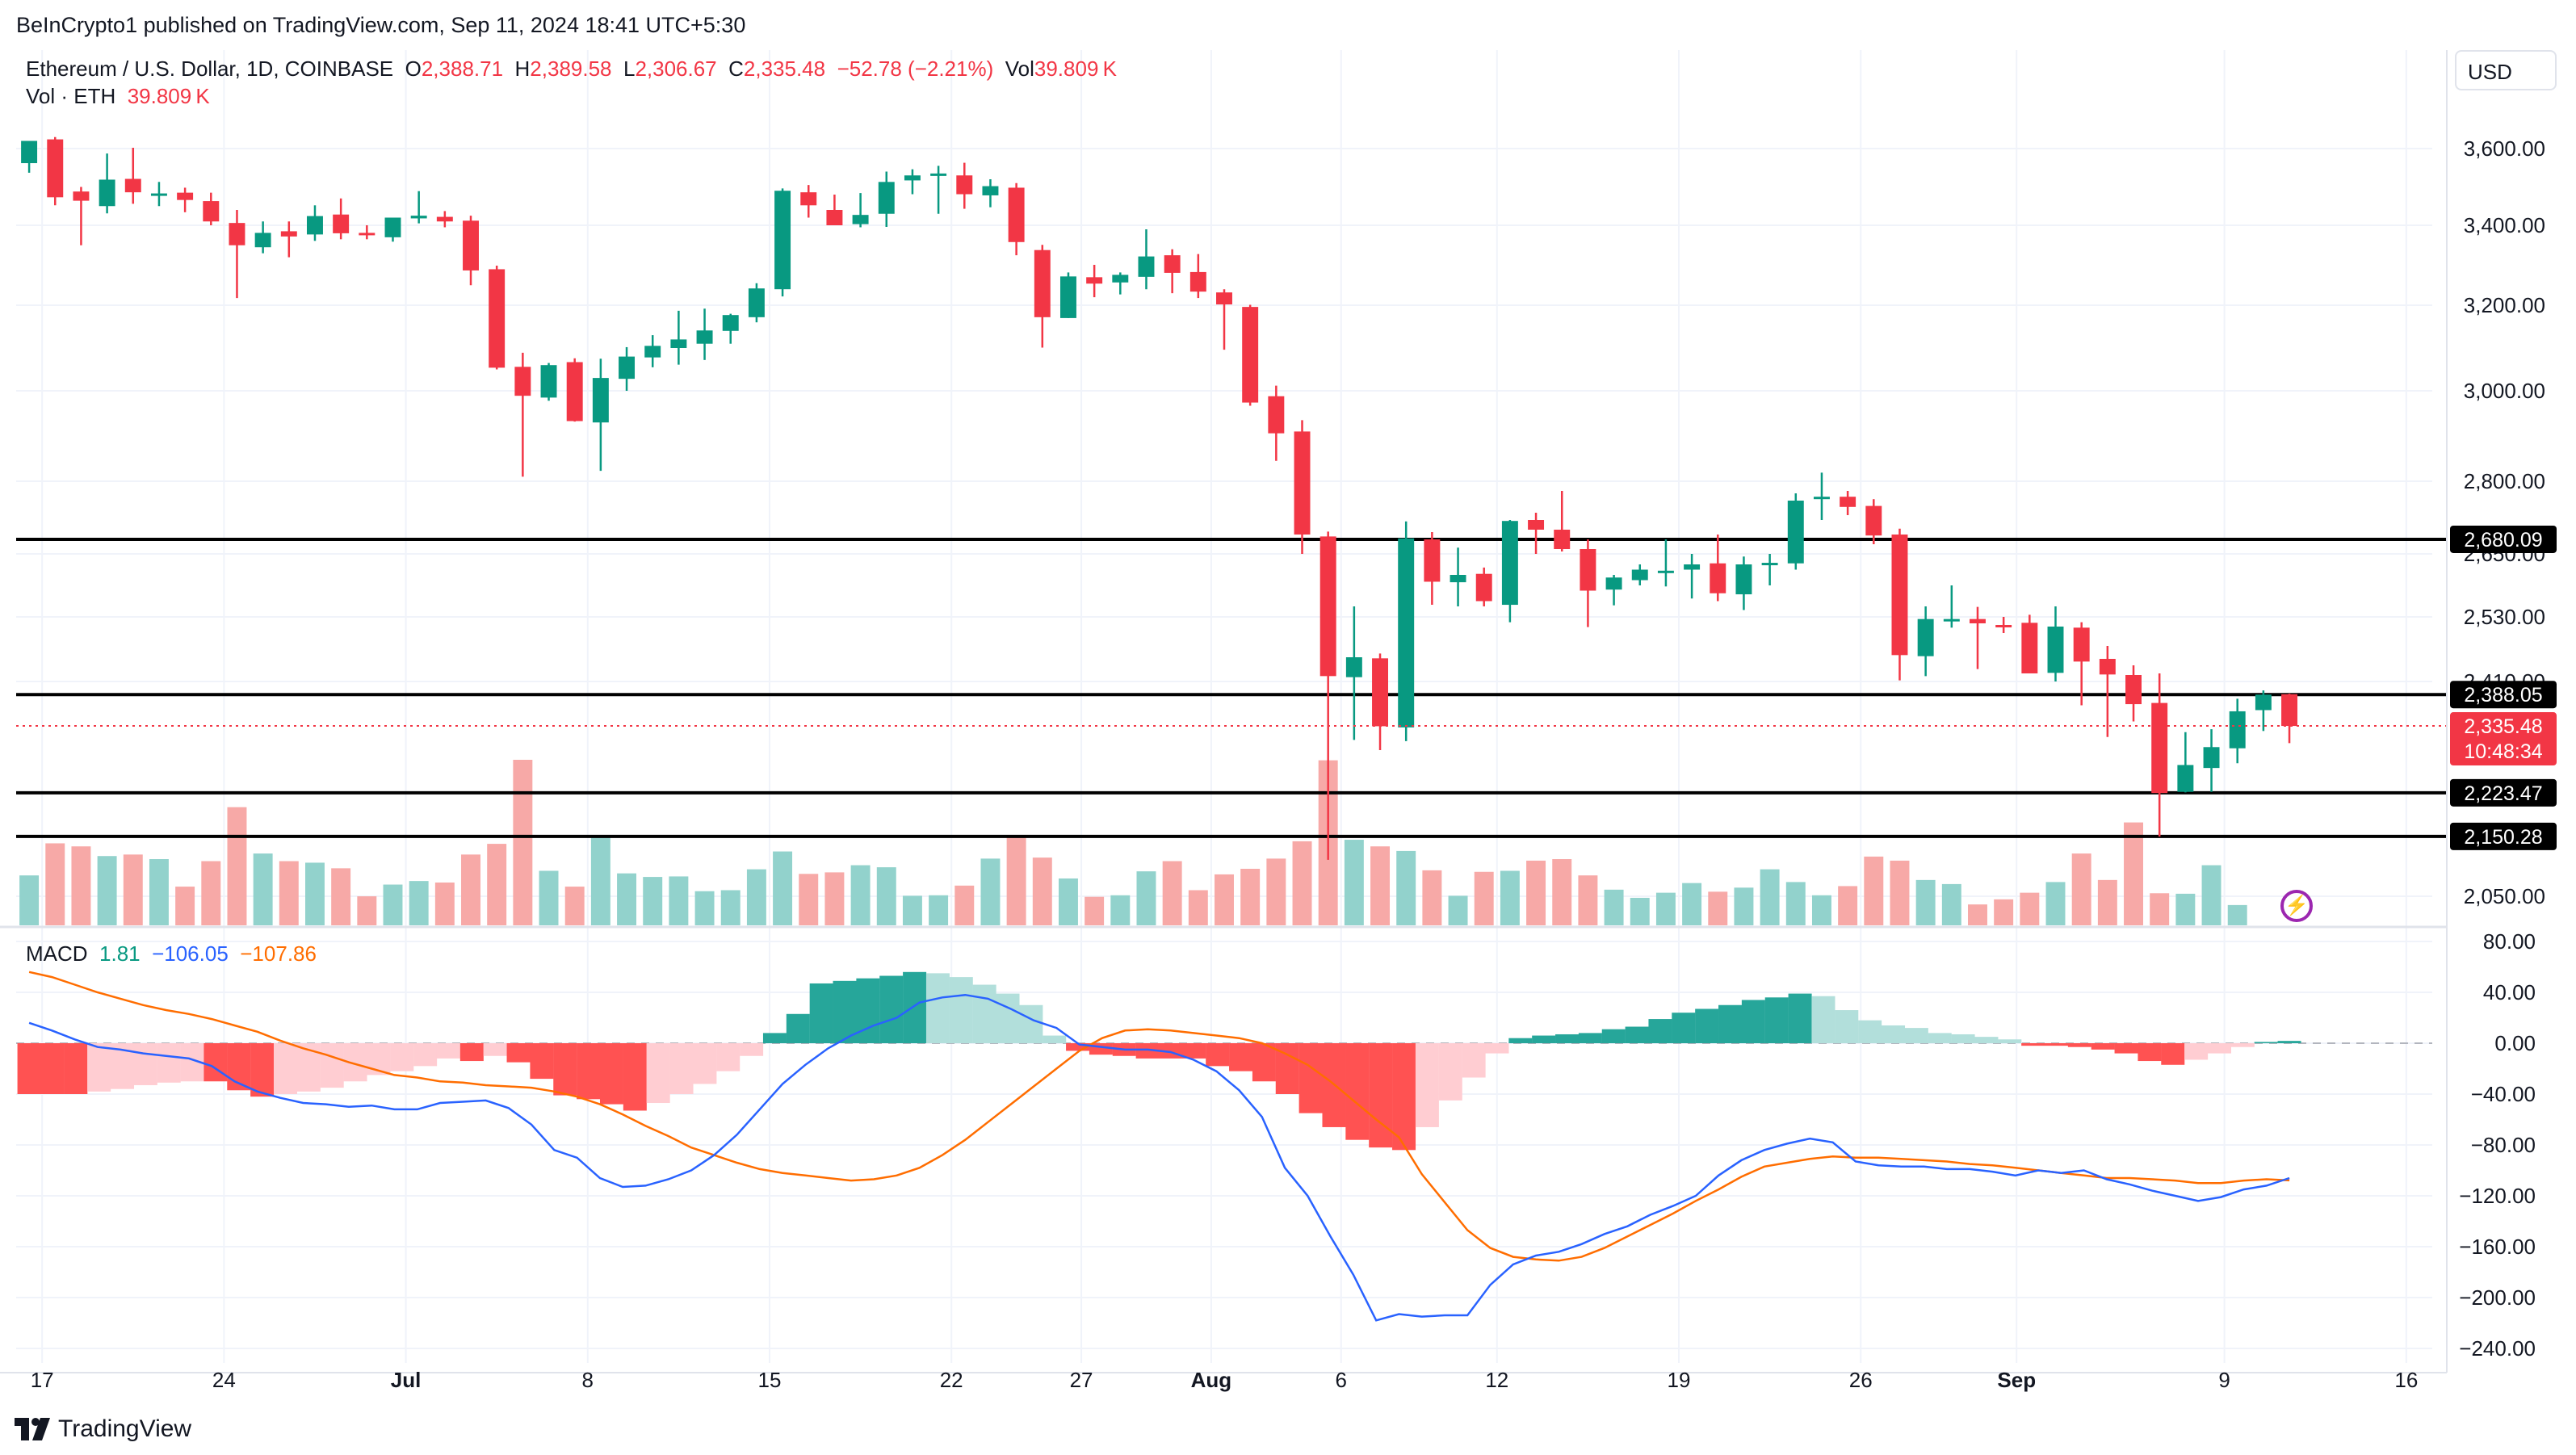 The image size is (2576, 1455). I want to click on time-tick-label: 26, so click(1861, 1380).